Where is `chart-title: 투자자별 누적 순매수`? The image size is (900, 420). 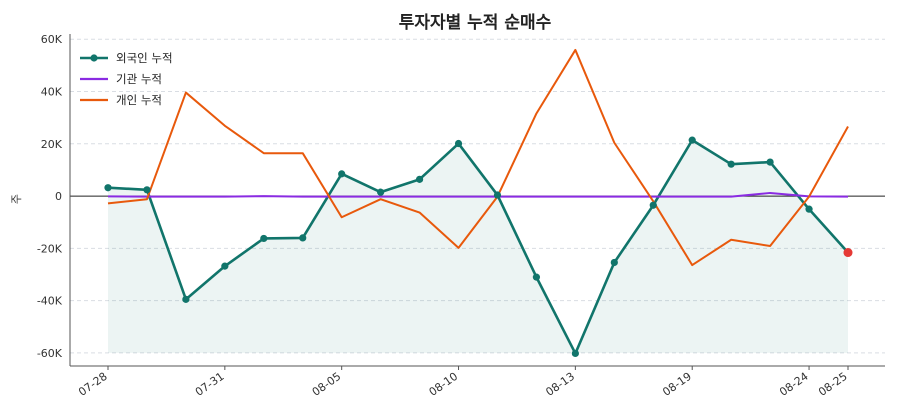
chart-title: 투자자별 누적 순매수 is located at coordinates (475, 23).